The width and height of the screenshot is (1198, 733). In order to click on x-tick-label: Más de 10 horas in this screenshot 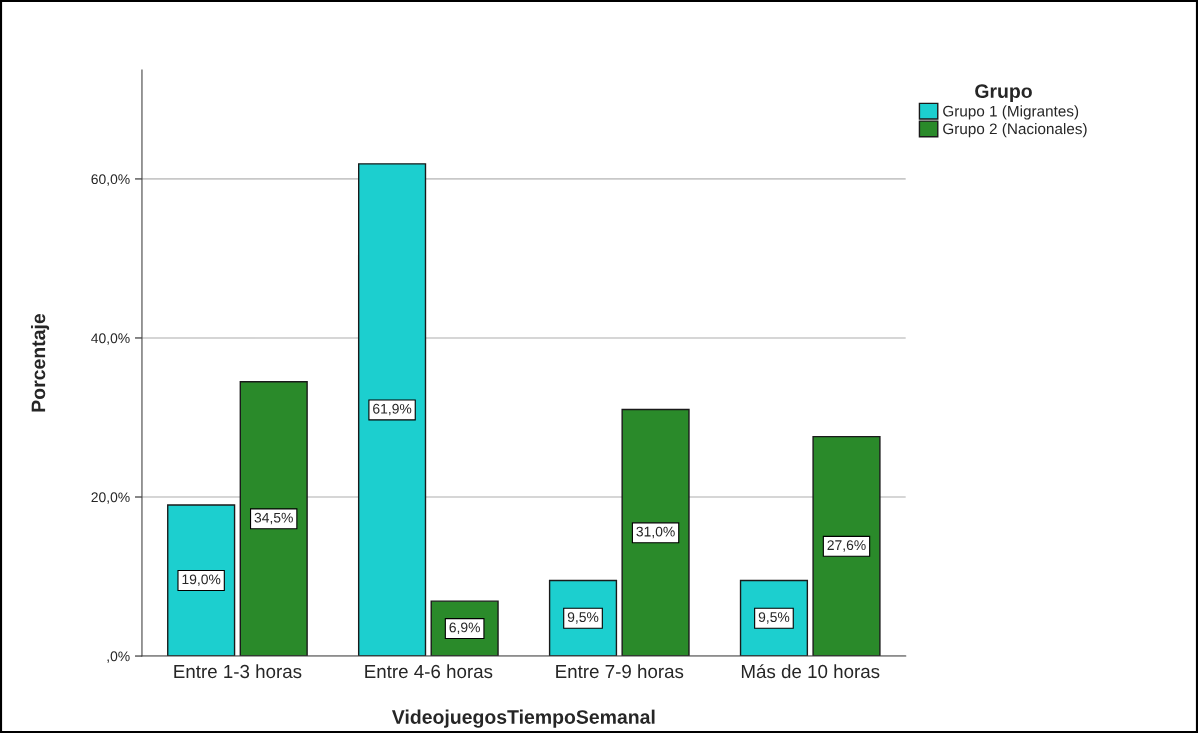, I will do `click(810, 671)`.